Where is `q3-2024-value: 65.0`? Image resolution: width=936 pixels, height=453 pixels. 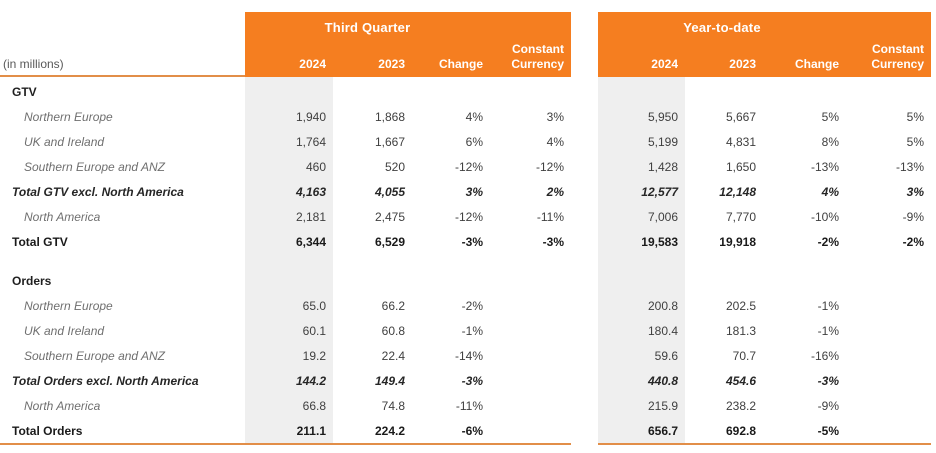 q3-2024-value: 65.0 is located at coordinates (314, 305).